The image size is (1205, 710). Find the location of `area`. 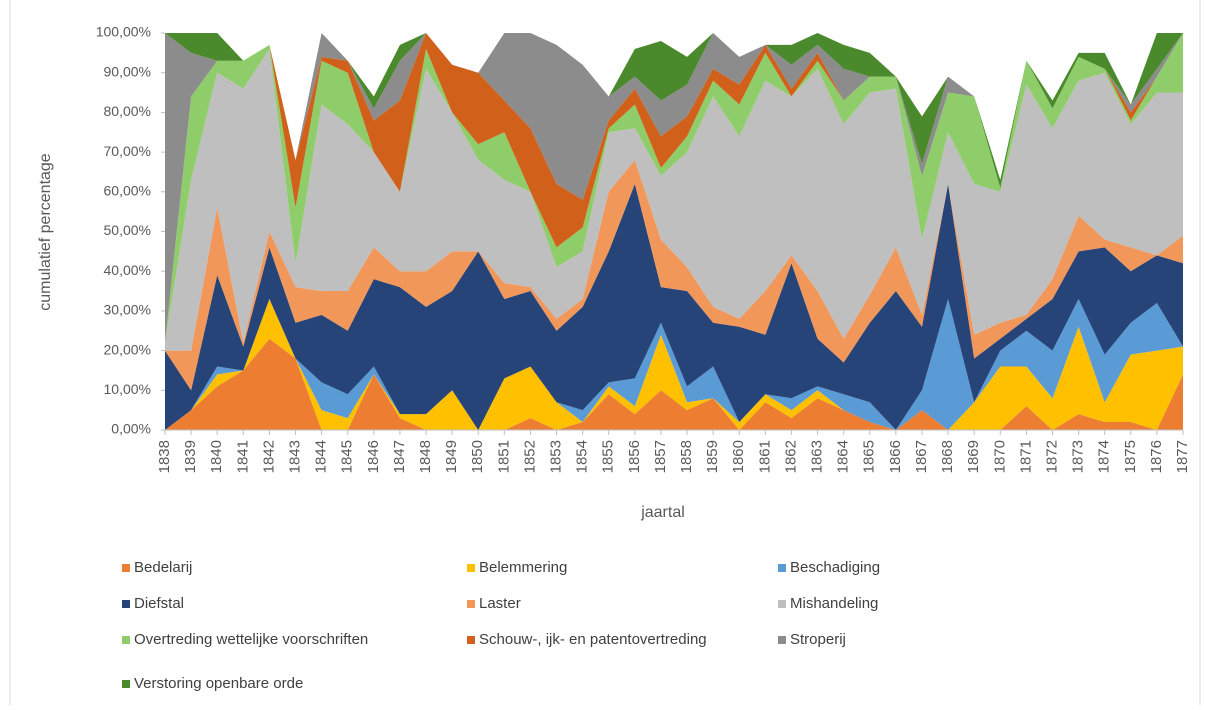

area is located at coordinates (674, 384).